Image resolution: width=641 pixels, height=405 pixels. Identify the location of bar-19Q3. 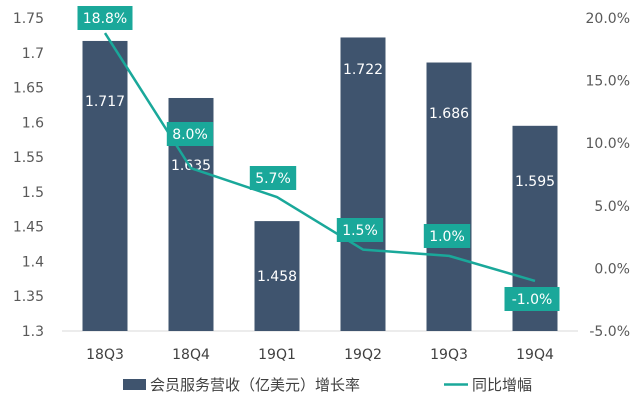
(449, 196).